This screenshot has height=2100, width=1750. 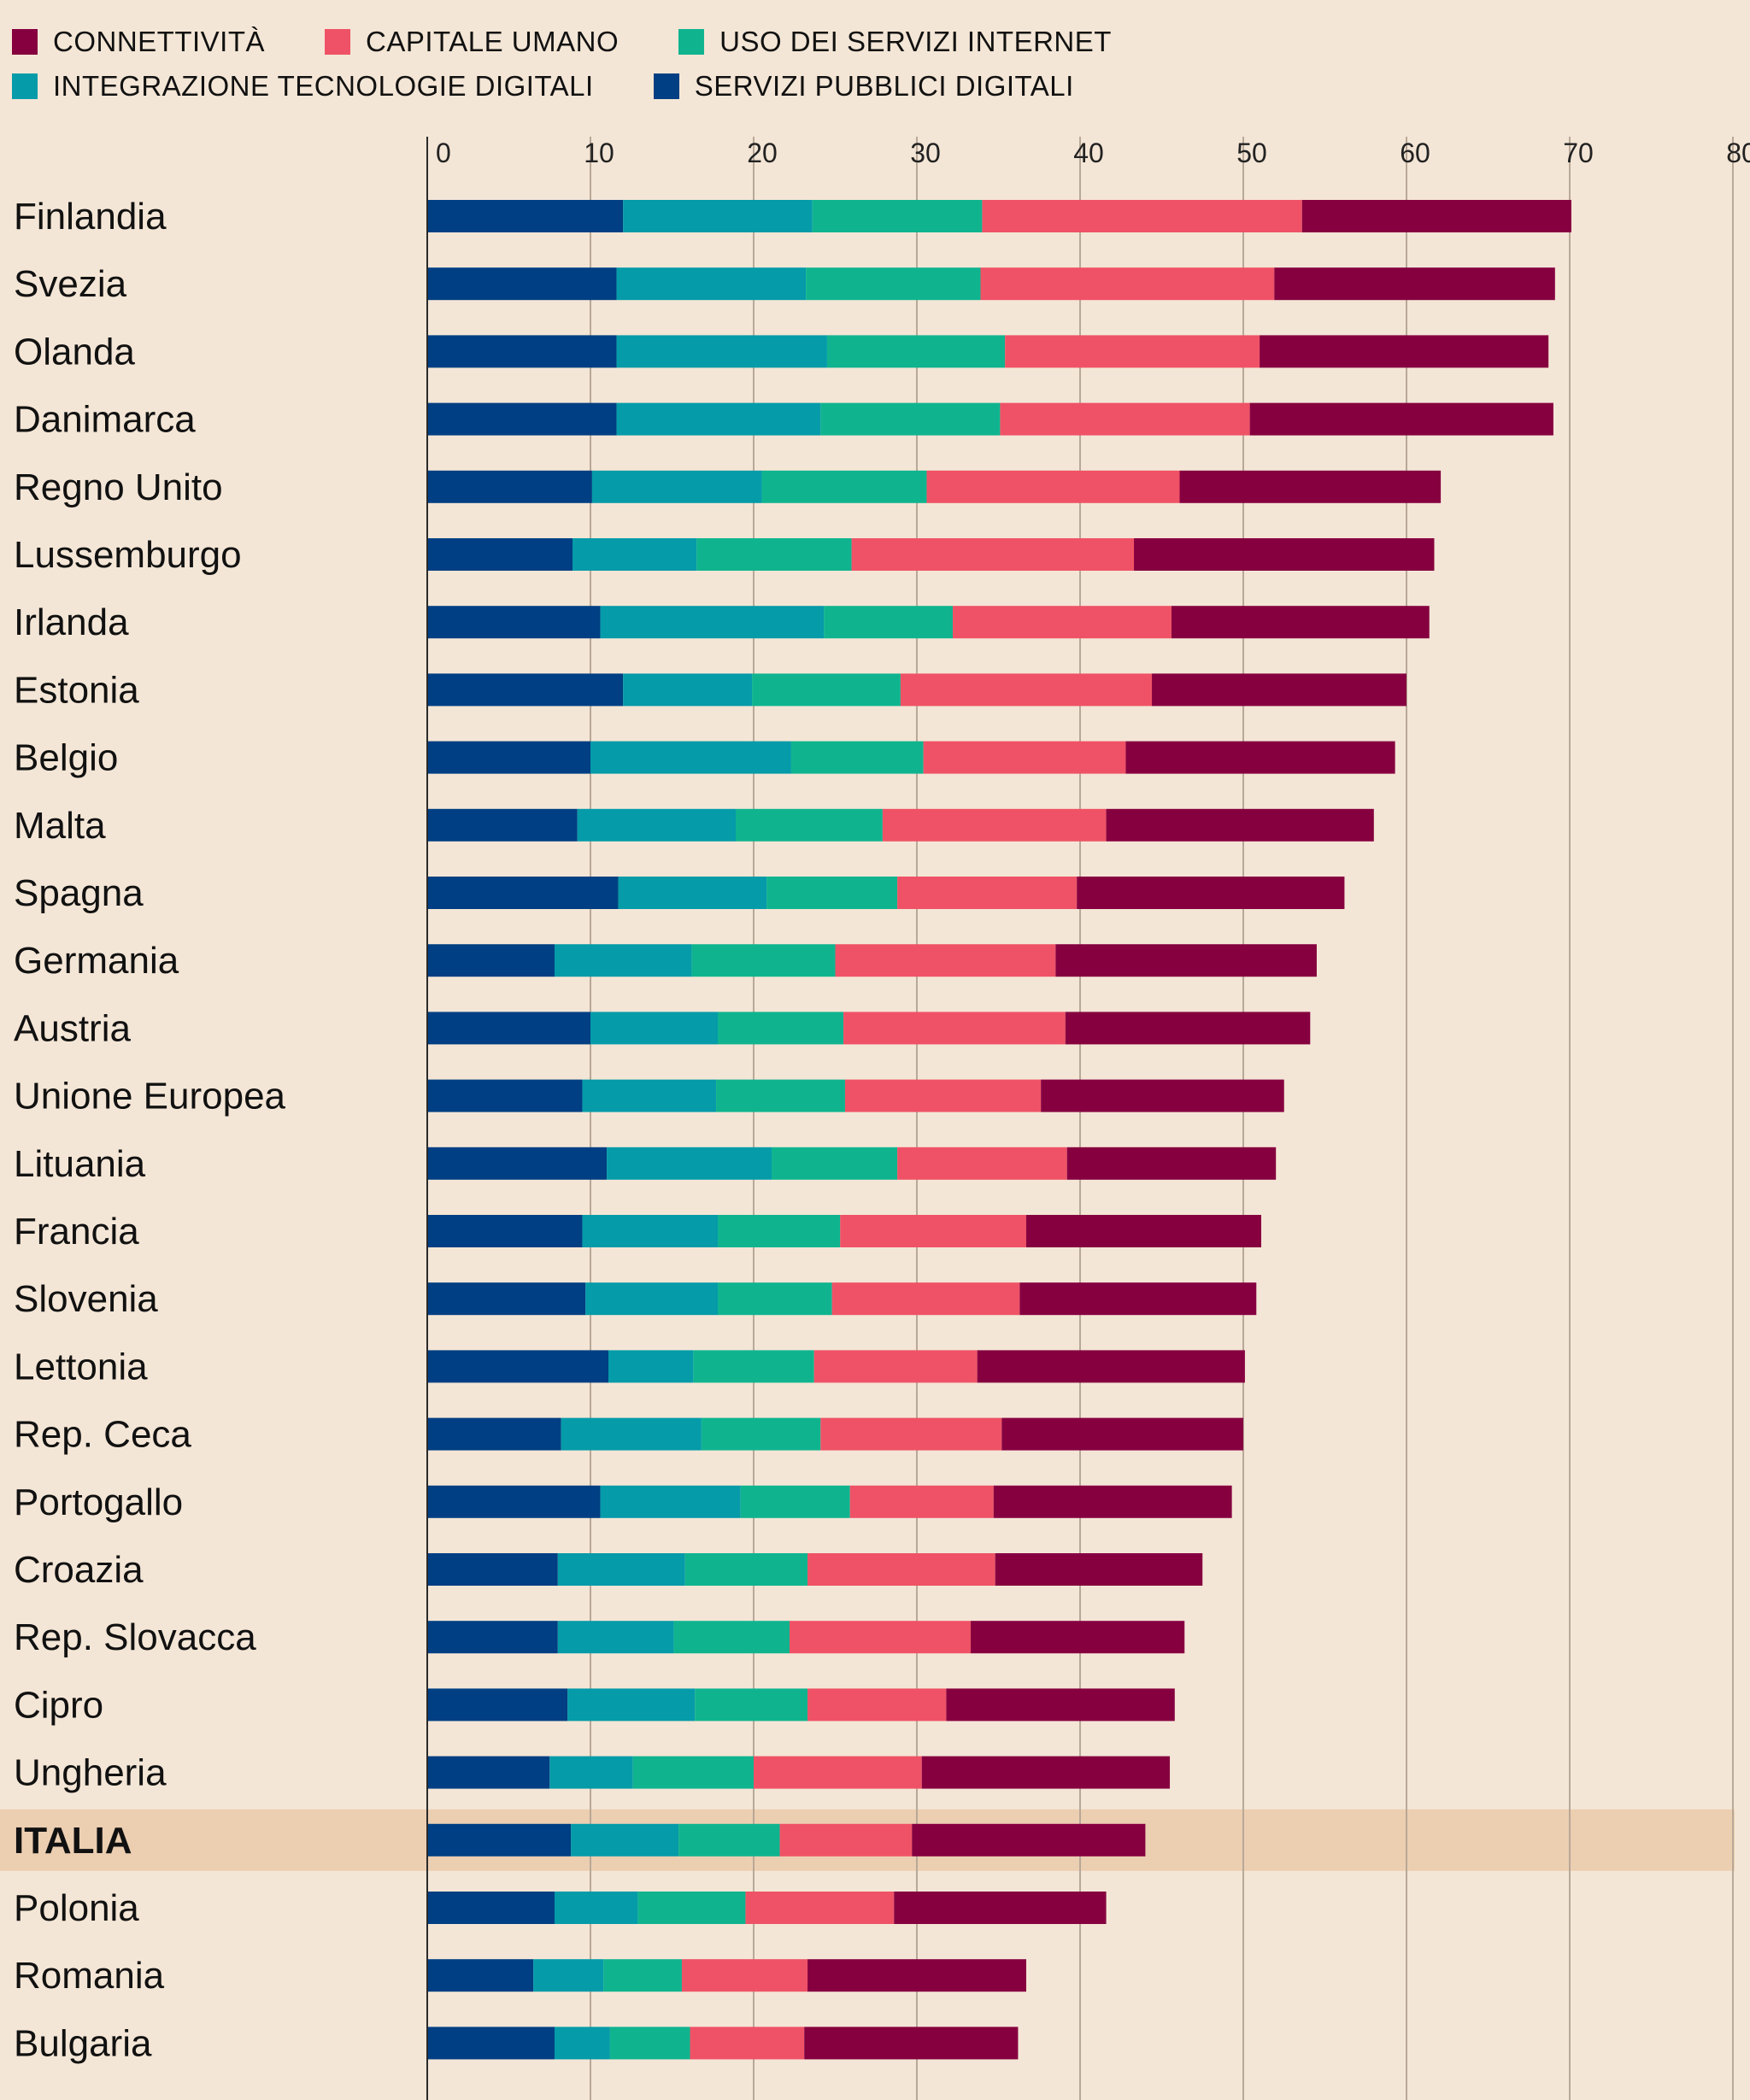 I want to click on country-label: Slovenia, so click(x=86, y=1299).